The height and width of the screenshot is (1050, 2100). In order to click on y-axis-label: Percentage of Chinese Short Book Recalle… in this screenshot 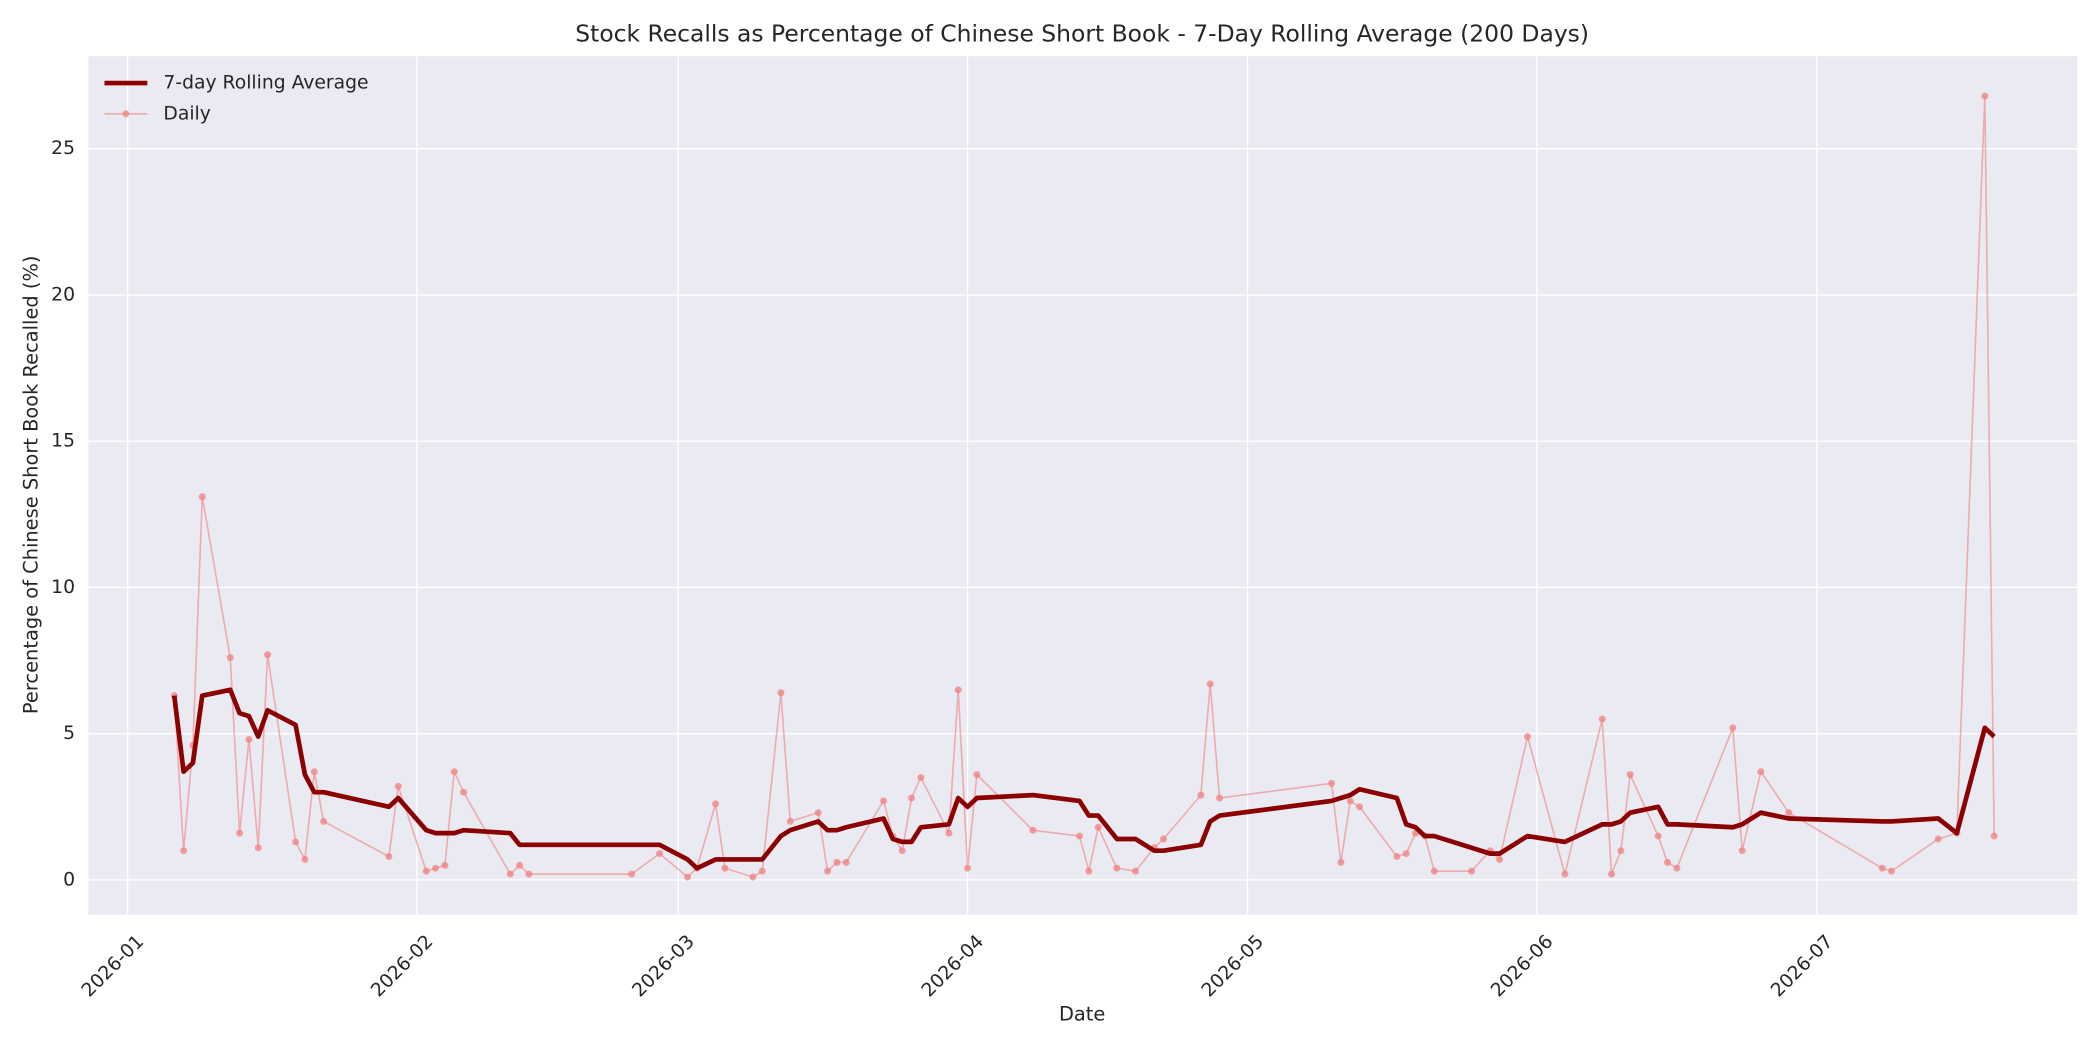, I will do `click(31, 485)`.